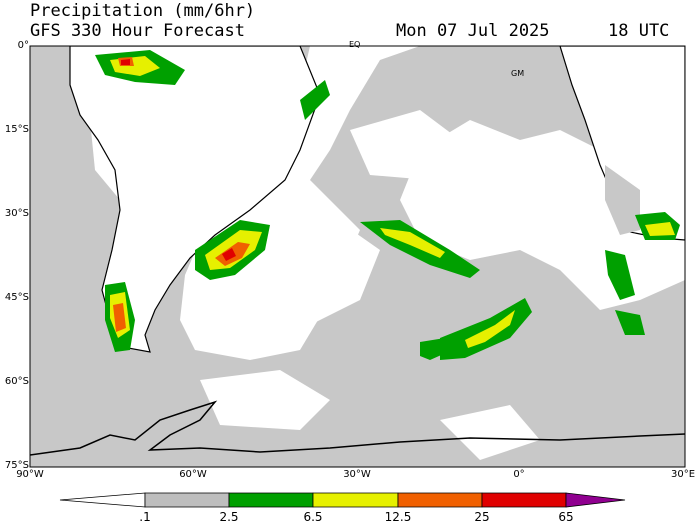 Image resolution: width=700 pixels, height=525 pixels. Describe the element at coordinates (482, 517) in the screenshot. I see `colorbar-label-4: 25` at that location.